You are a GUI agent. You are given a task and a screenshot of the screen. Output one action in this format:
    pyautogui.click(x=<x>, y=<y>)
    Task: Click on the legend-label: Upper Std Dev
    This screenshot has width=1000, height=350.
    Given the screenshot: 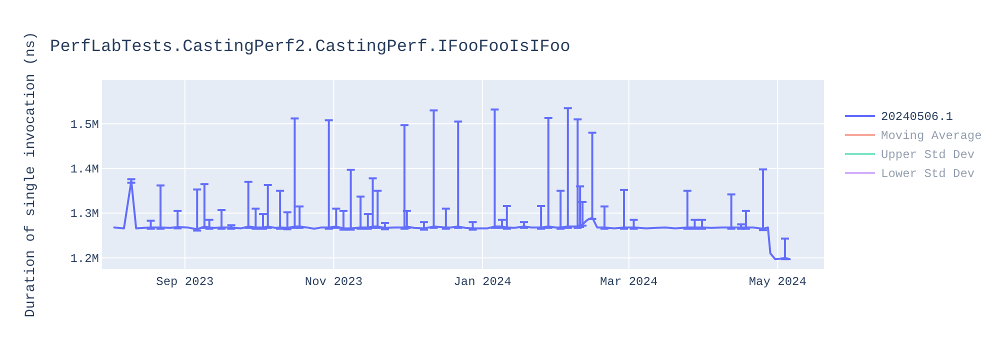 What is the action you would take?
    pyautogui.click(x=928, y=155)
    